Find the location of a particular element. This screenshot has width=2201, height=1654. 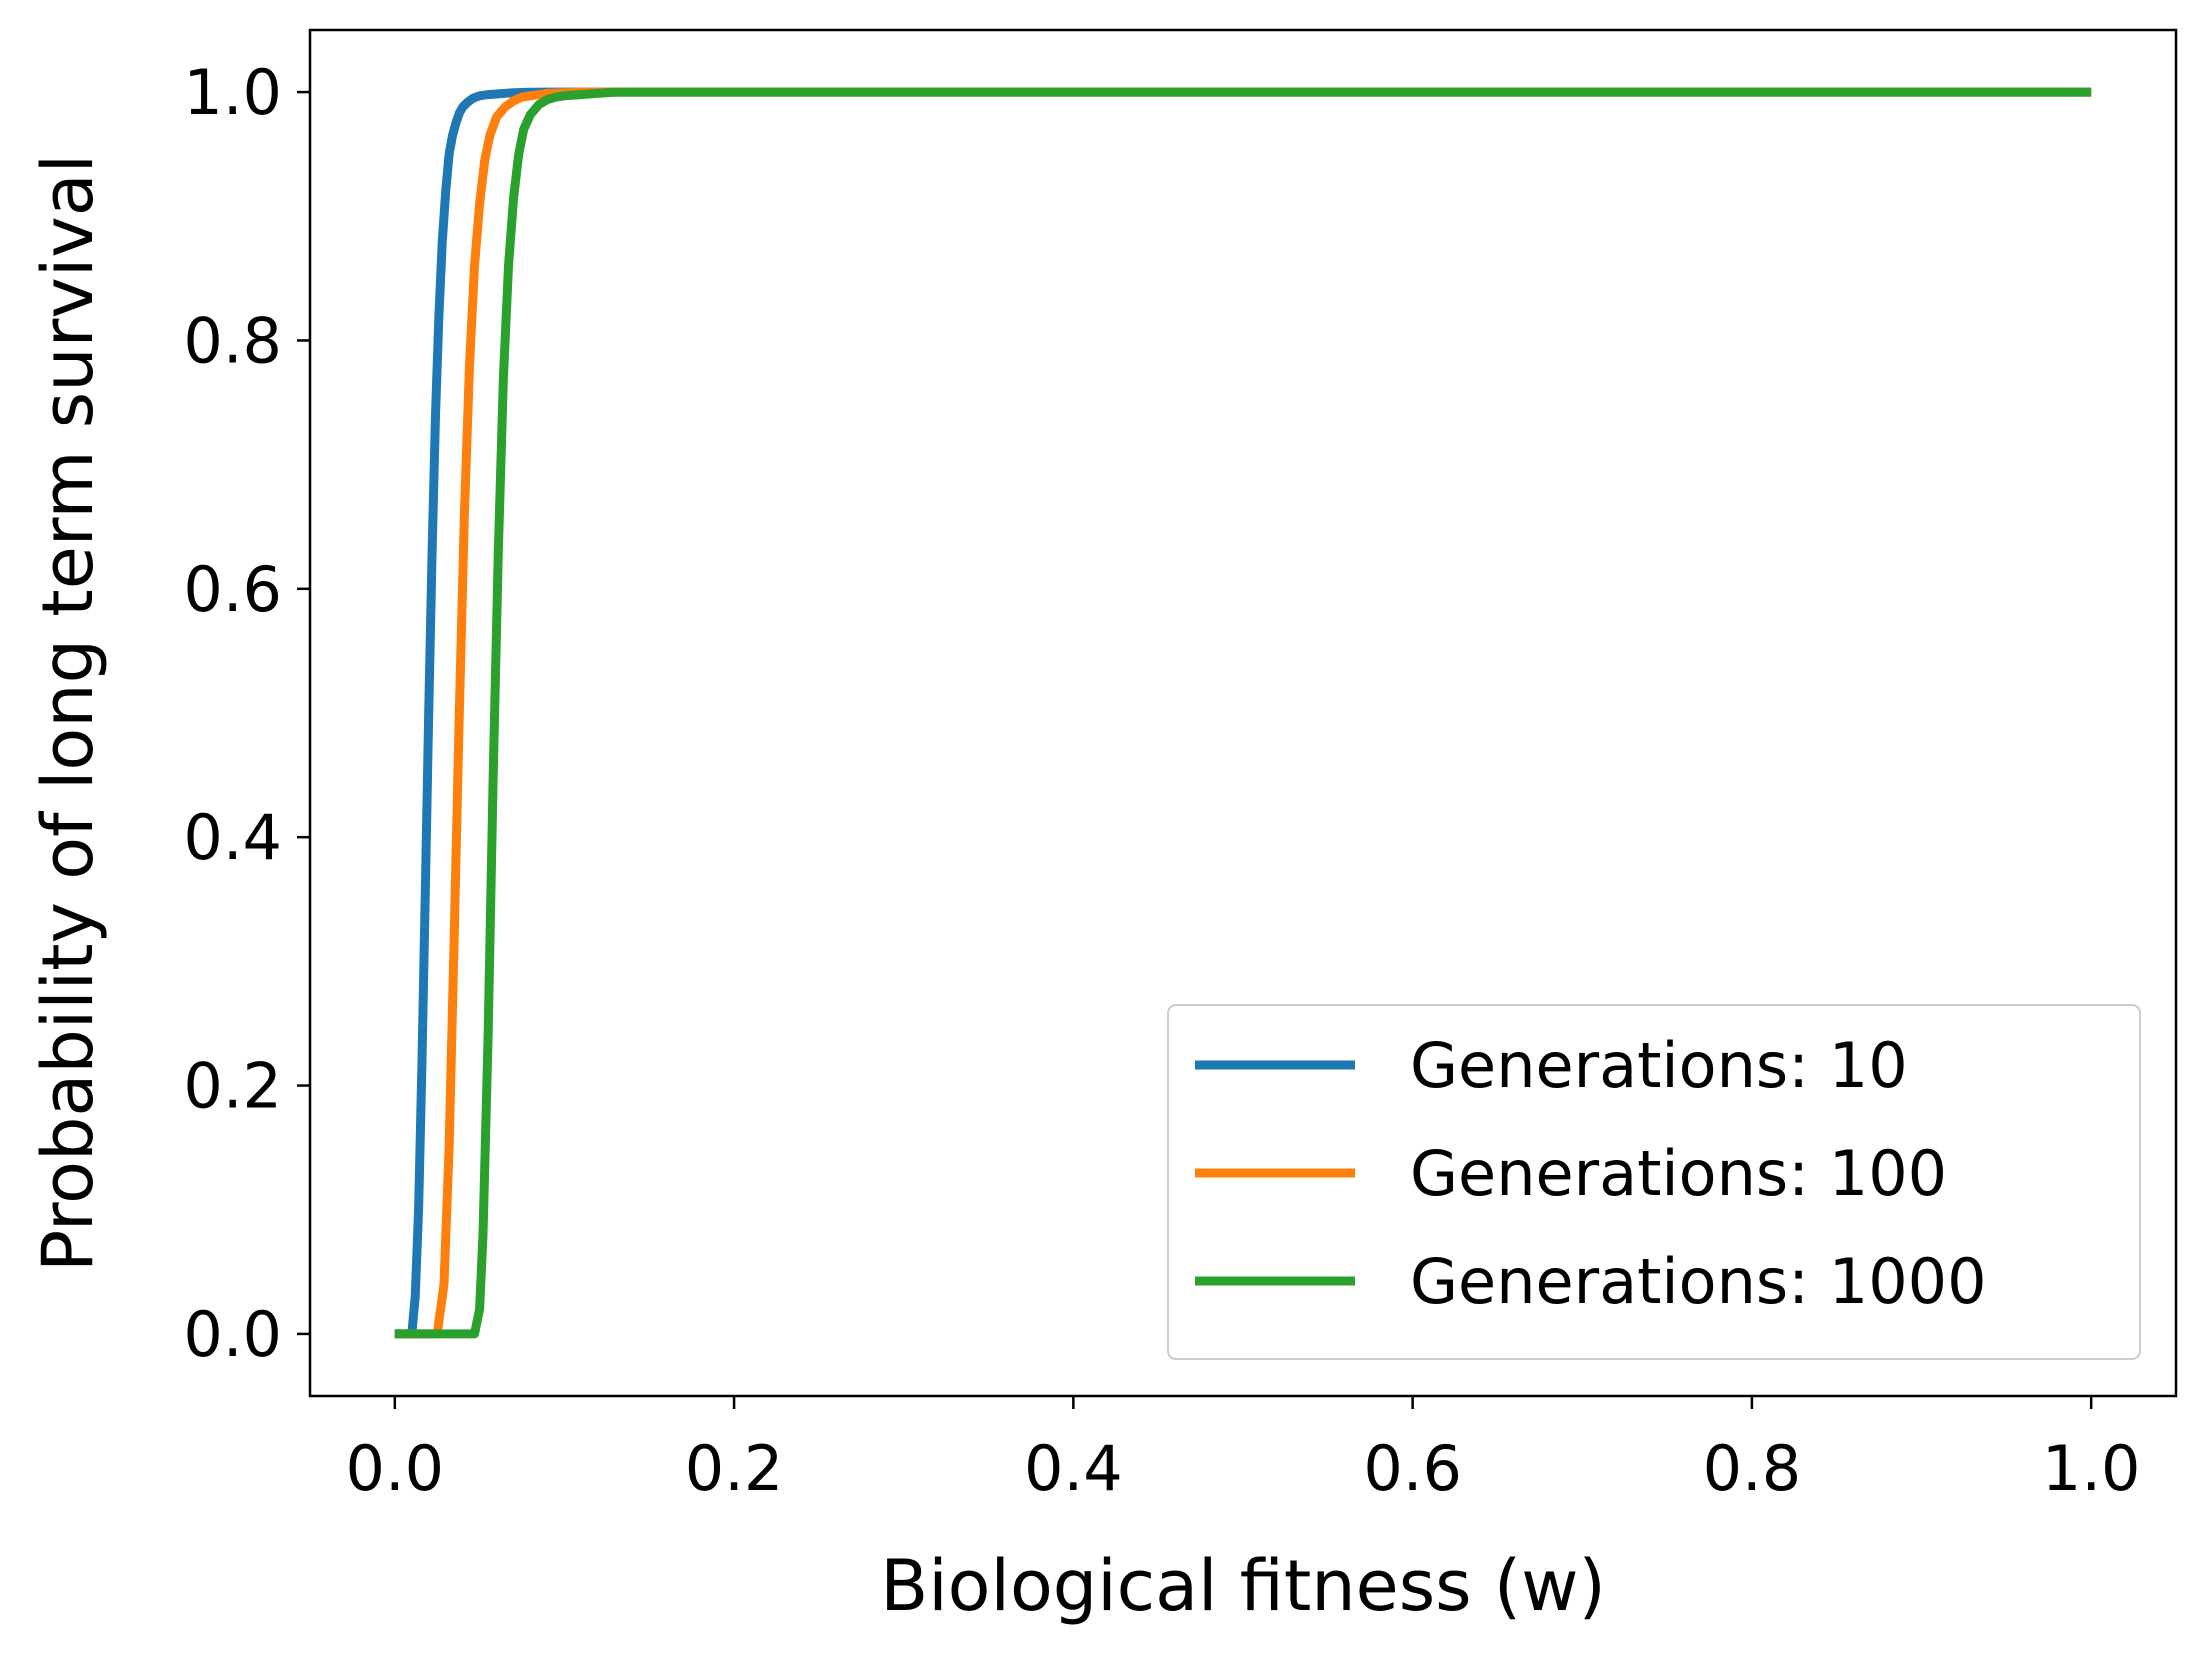

legend-label-2: Generations: 100 is located at coordinates (1678, 1173).